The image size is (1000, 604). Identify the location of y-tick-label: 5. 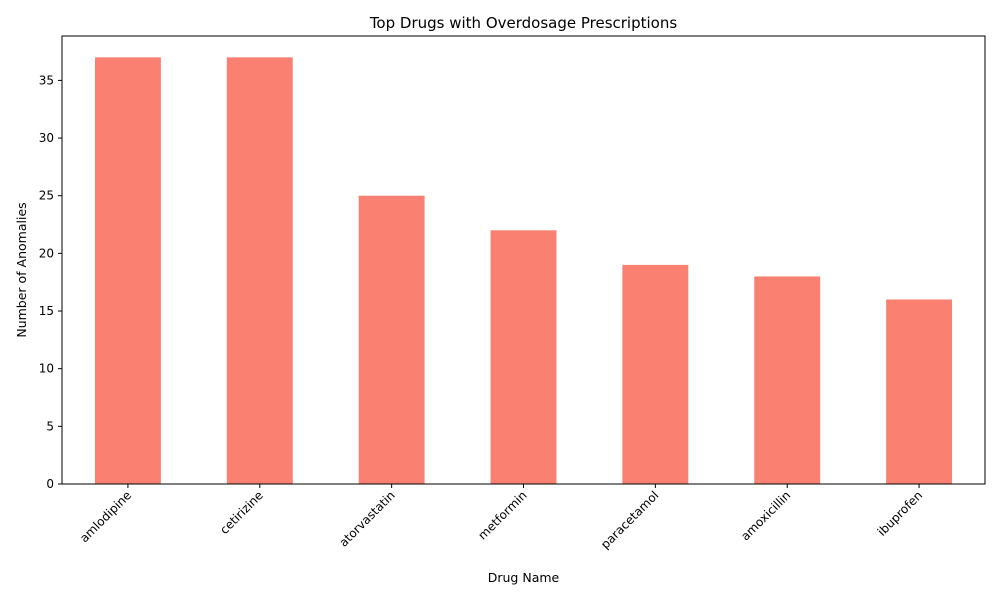
(50, 426).